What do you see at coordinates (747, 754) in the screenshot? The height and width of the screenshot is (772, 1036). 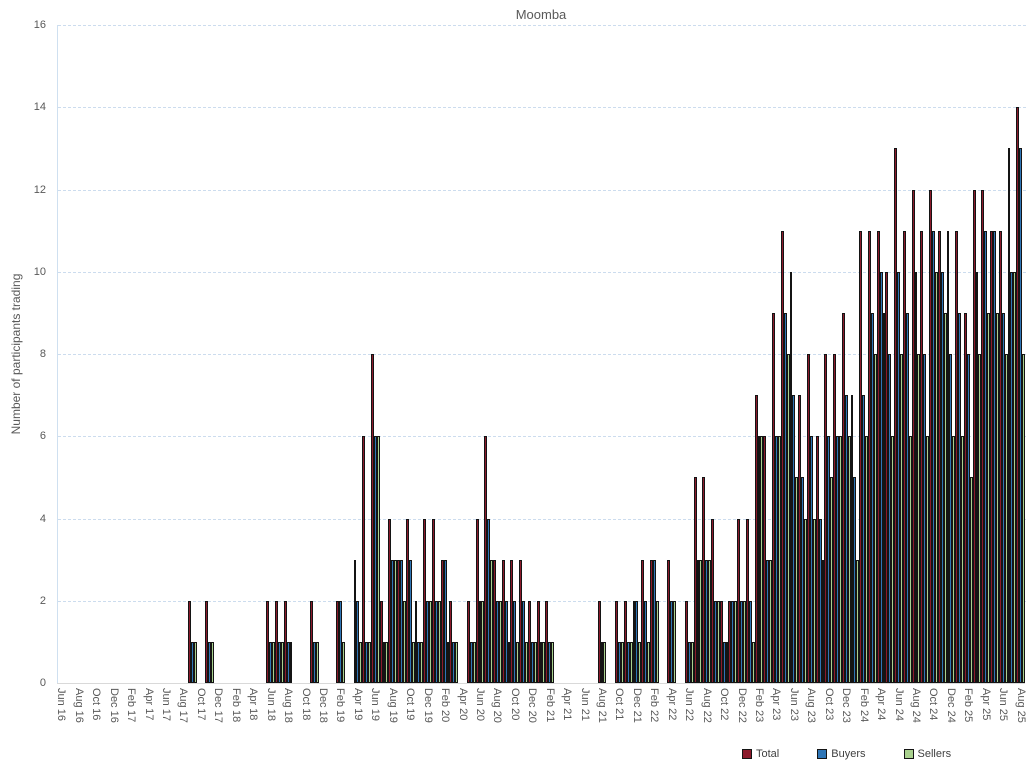 I see `legend-swatch-total` at bounding box center [747, 754].